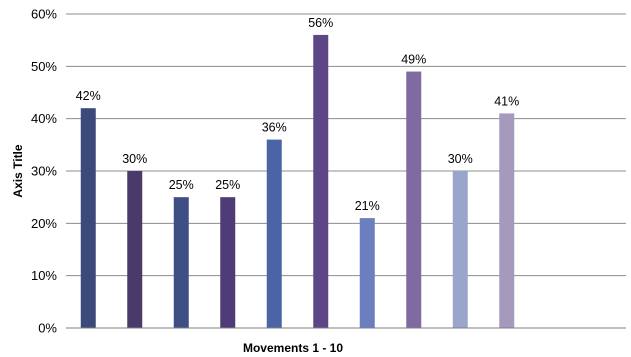  I want to click on data-label-6: 56%, so click(320, 23).